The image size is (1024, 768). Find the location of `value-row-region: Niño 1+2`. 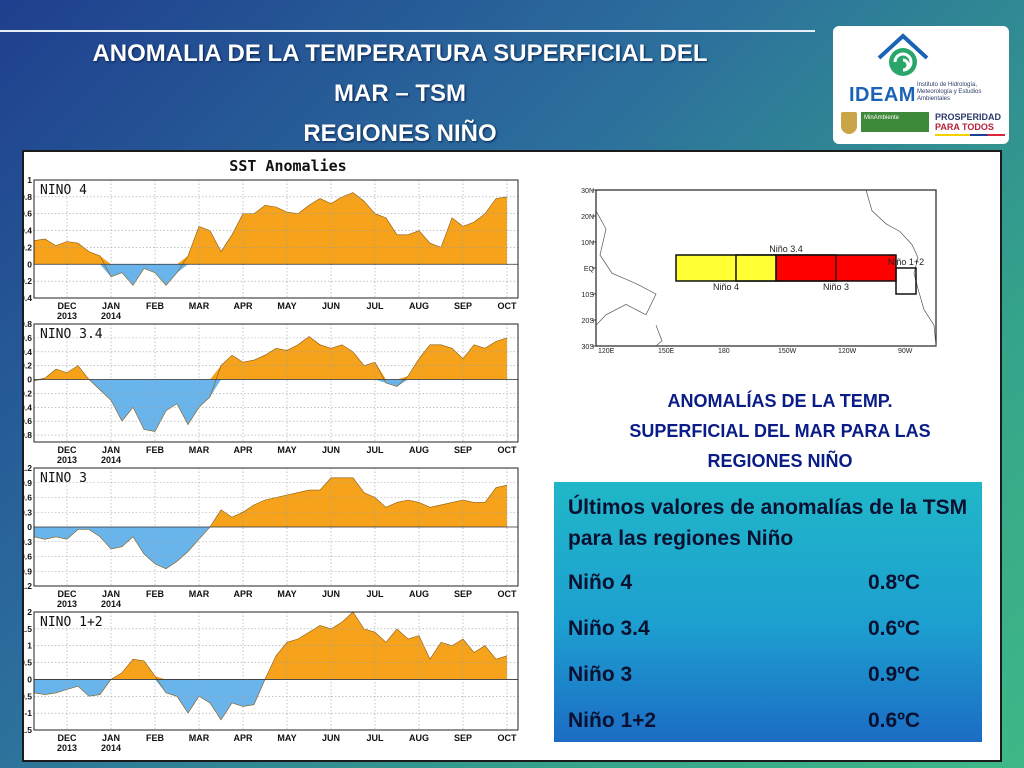

value-row-region: Niño 1+2 is located at coordinates (612, 720).